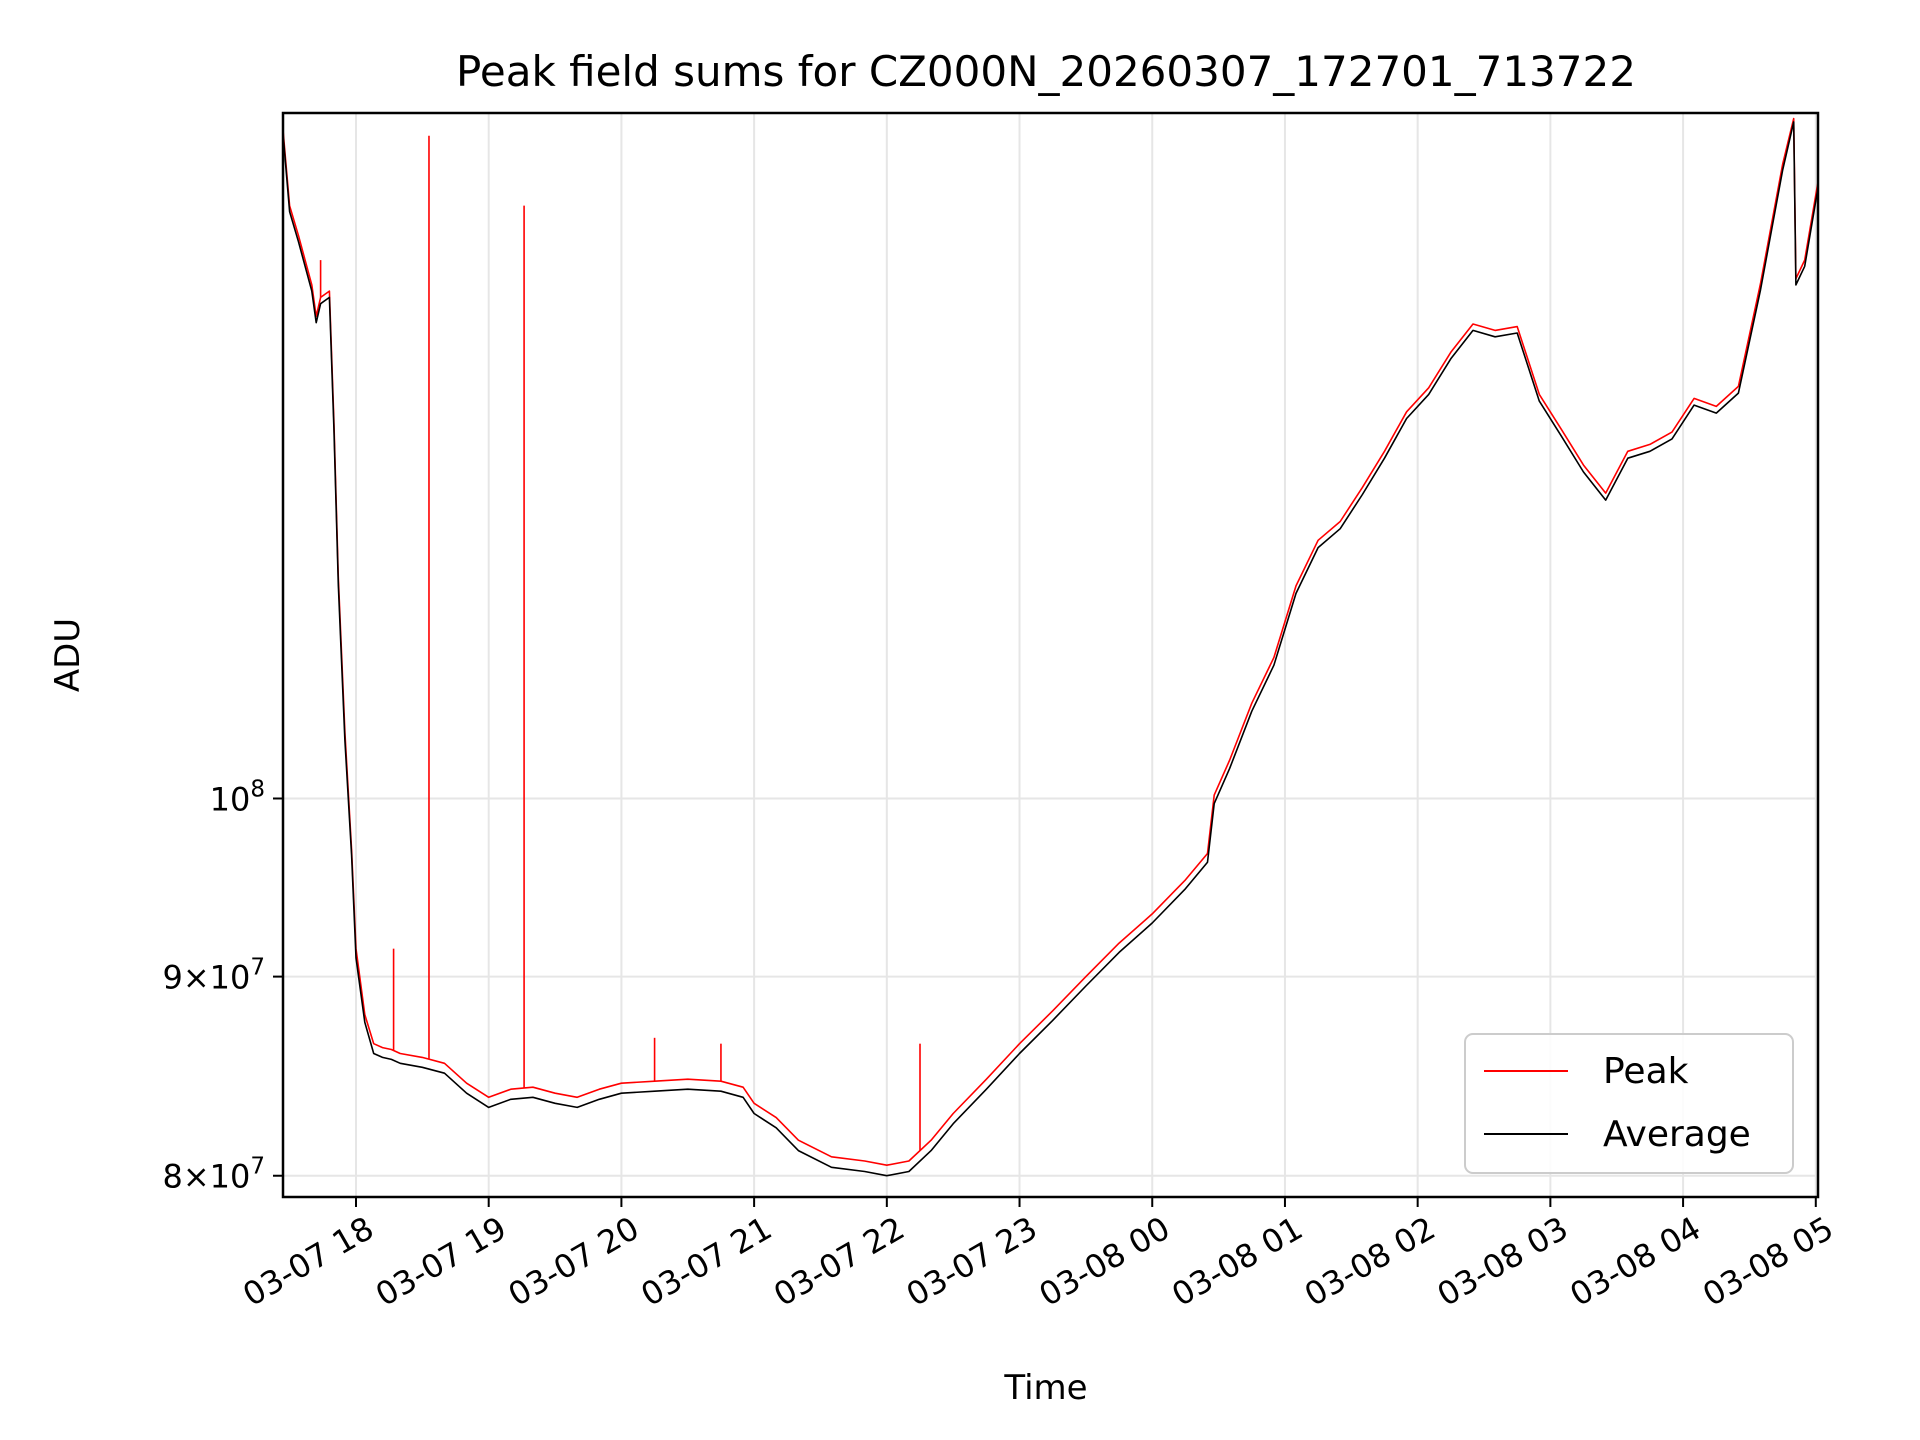  Describe the element at coordinates (1646, 1071) in the screenshot. I see `legend-label-peak: Peak` at that location.